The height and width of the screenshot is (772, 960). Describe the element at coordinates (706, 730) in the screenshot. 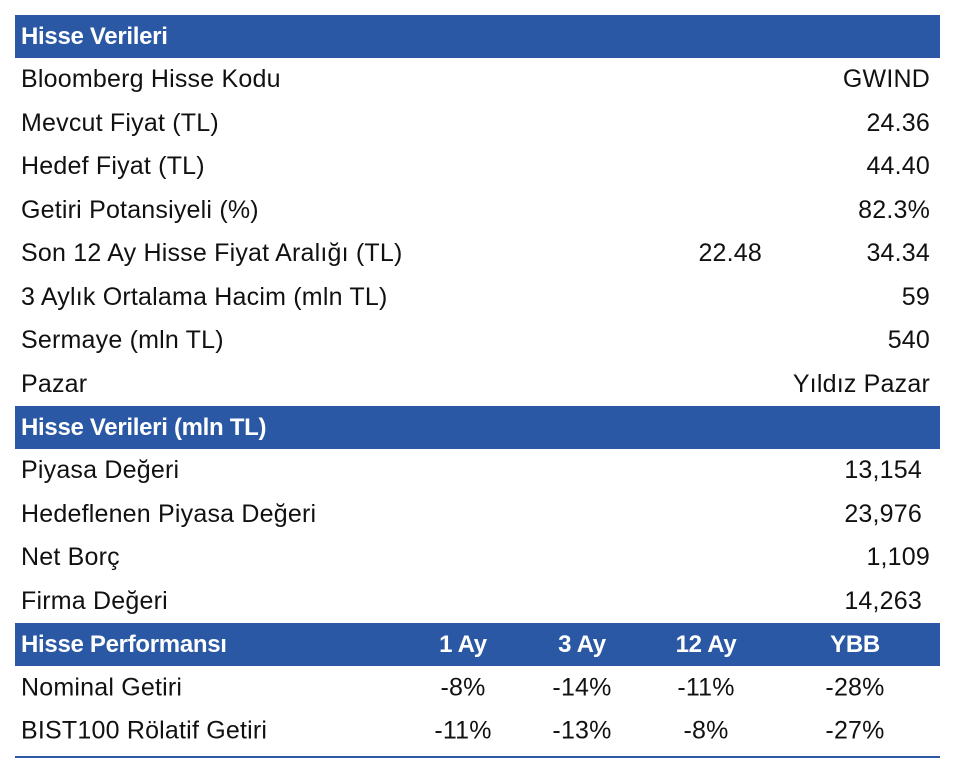

I see `cell-12m: -8%` at that location.